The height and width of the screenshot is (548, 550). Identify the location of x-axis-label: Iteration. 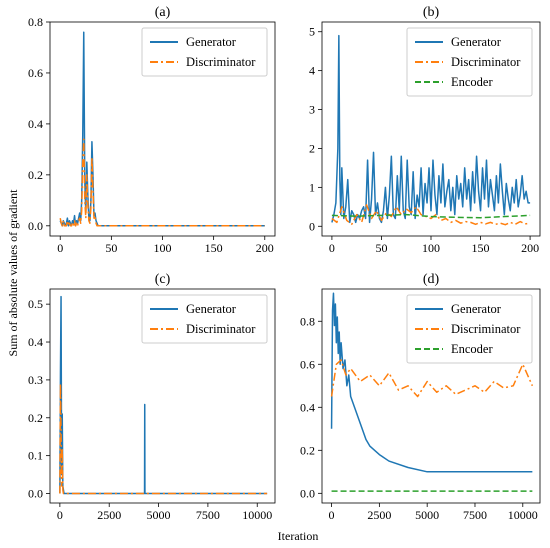
(298, 536).